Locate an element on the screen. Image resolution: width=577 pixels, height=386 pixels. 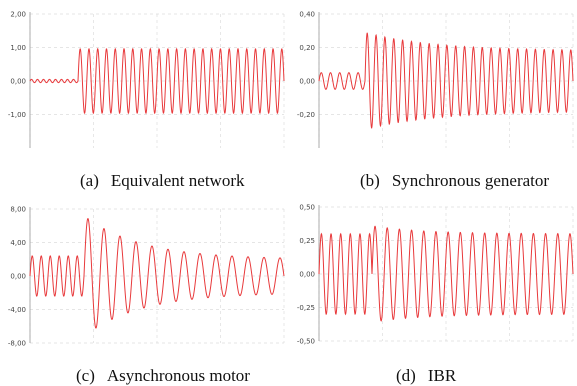
chart-c-series-line is located at coordinates (157, 273).